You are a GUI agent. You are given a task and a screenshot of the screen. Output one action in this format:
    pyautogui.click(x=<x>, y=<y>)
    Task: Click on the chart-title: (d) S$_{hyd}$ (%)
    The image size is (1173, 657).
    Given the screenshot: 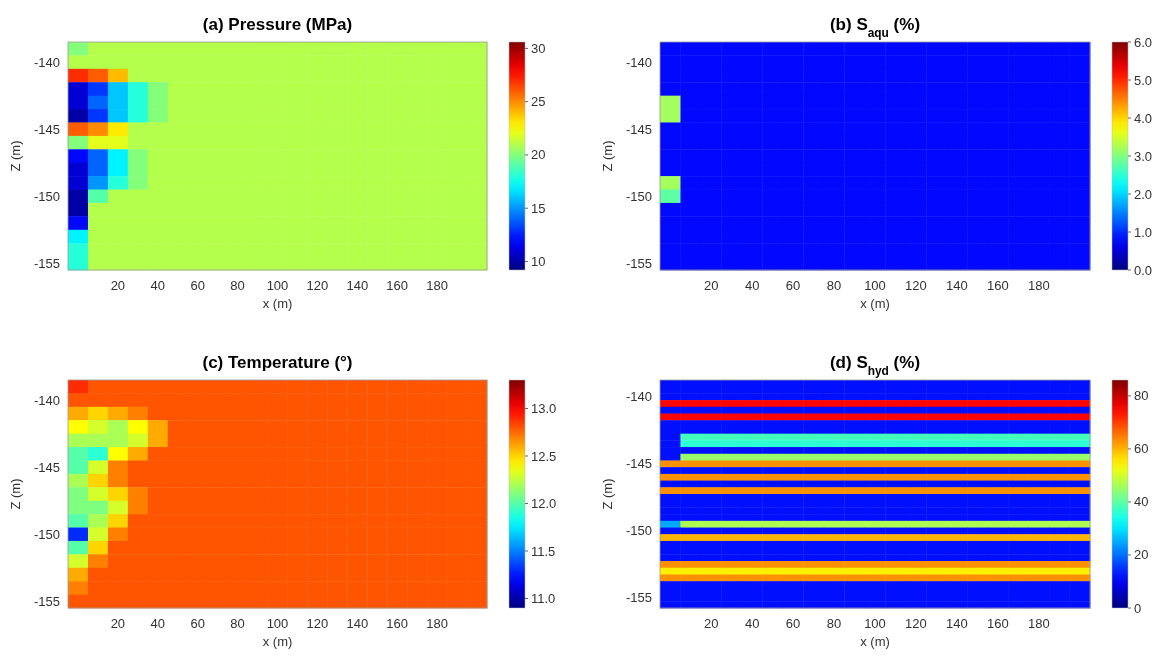 What is the action you would take?
    pyautogui.click(x=875, y=365)
    